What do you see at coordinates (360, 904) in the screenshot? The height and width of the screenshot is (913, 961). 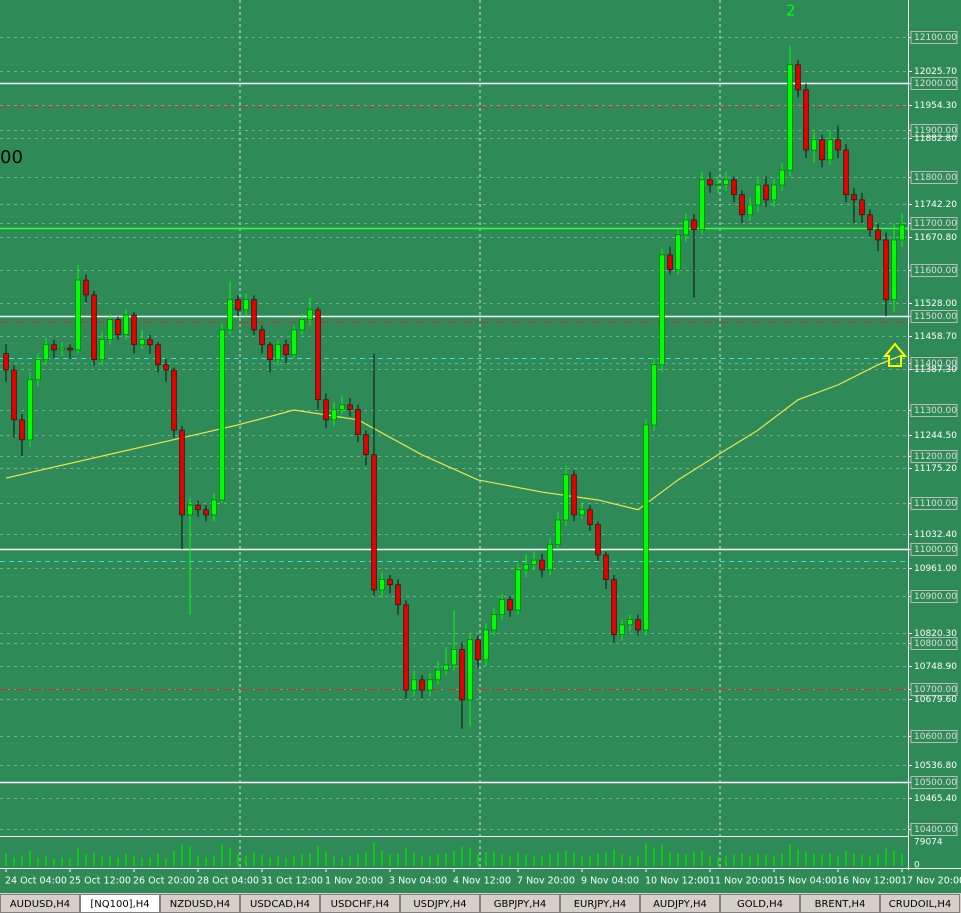 I see `tab-label: USDCHF,H4` at bounding box center [360, 904].